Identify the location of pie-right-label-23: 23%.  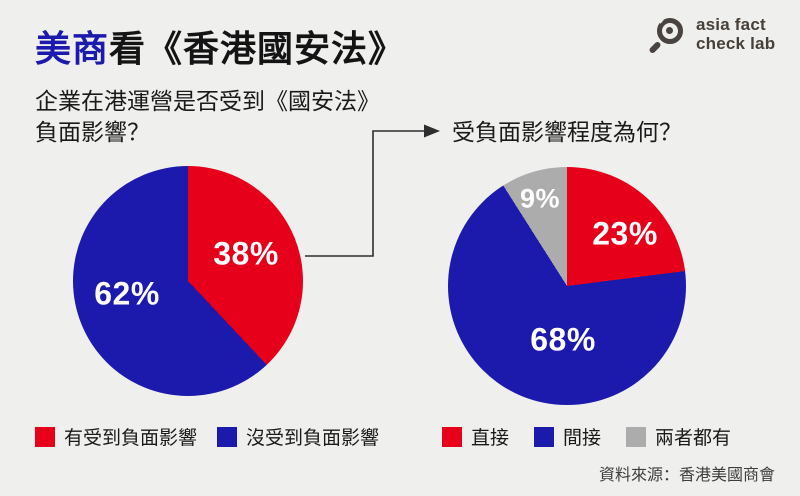
(625, 233).